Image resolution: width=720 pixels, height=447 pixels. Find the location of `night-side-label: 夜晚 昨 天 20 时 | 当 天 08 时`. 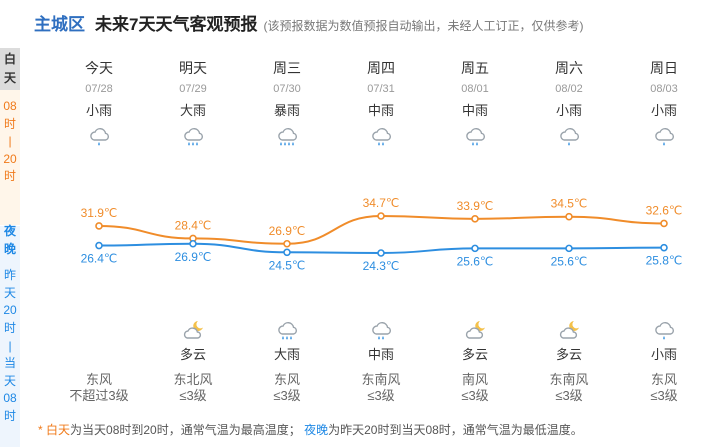

night-side-label: 夜晚 昨 天 20 时 | 当 天 08 时 is located at coordinates (10, 335).